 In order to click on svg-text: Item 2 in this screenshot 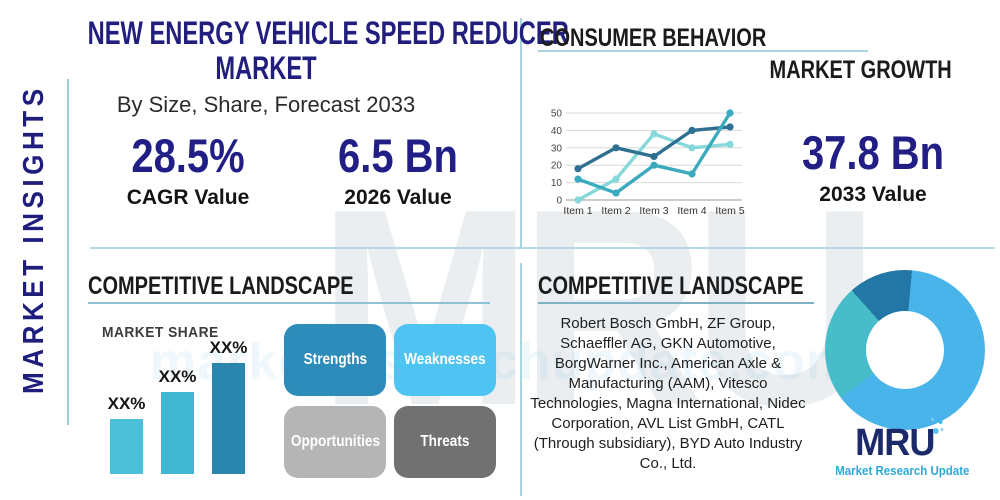, I will do `click(615, 211)`.